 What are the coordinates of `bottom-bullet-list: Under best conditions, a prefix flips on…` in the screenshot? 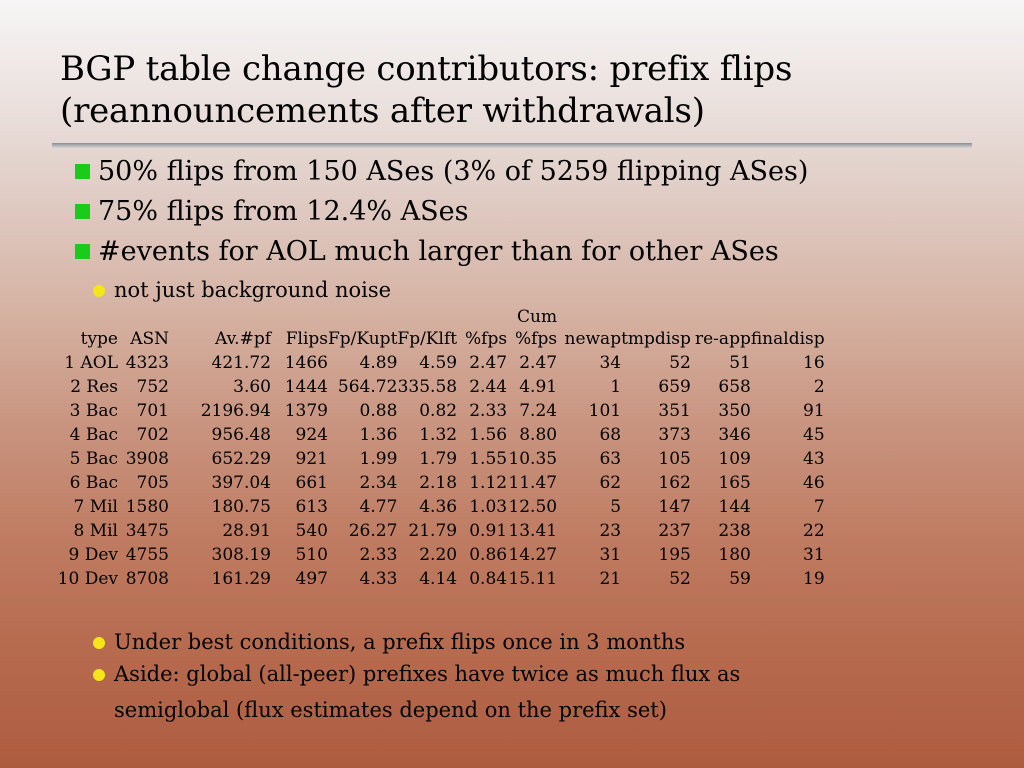 It's located at (416, 678).